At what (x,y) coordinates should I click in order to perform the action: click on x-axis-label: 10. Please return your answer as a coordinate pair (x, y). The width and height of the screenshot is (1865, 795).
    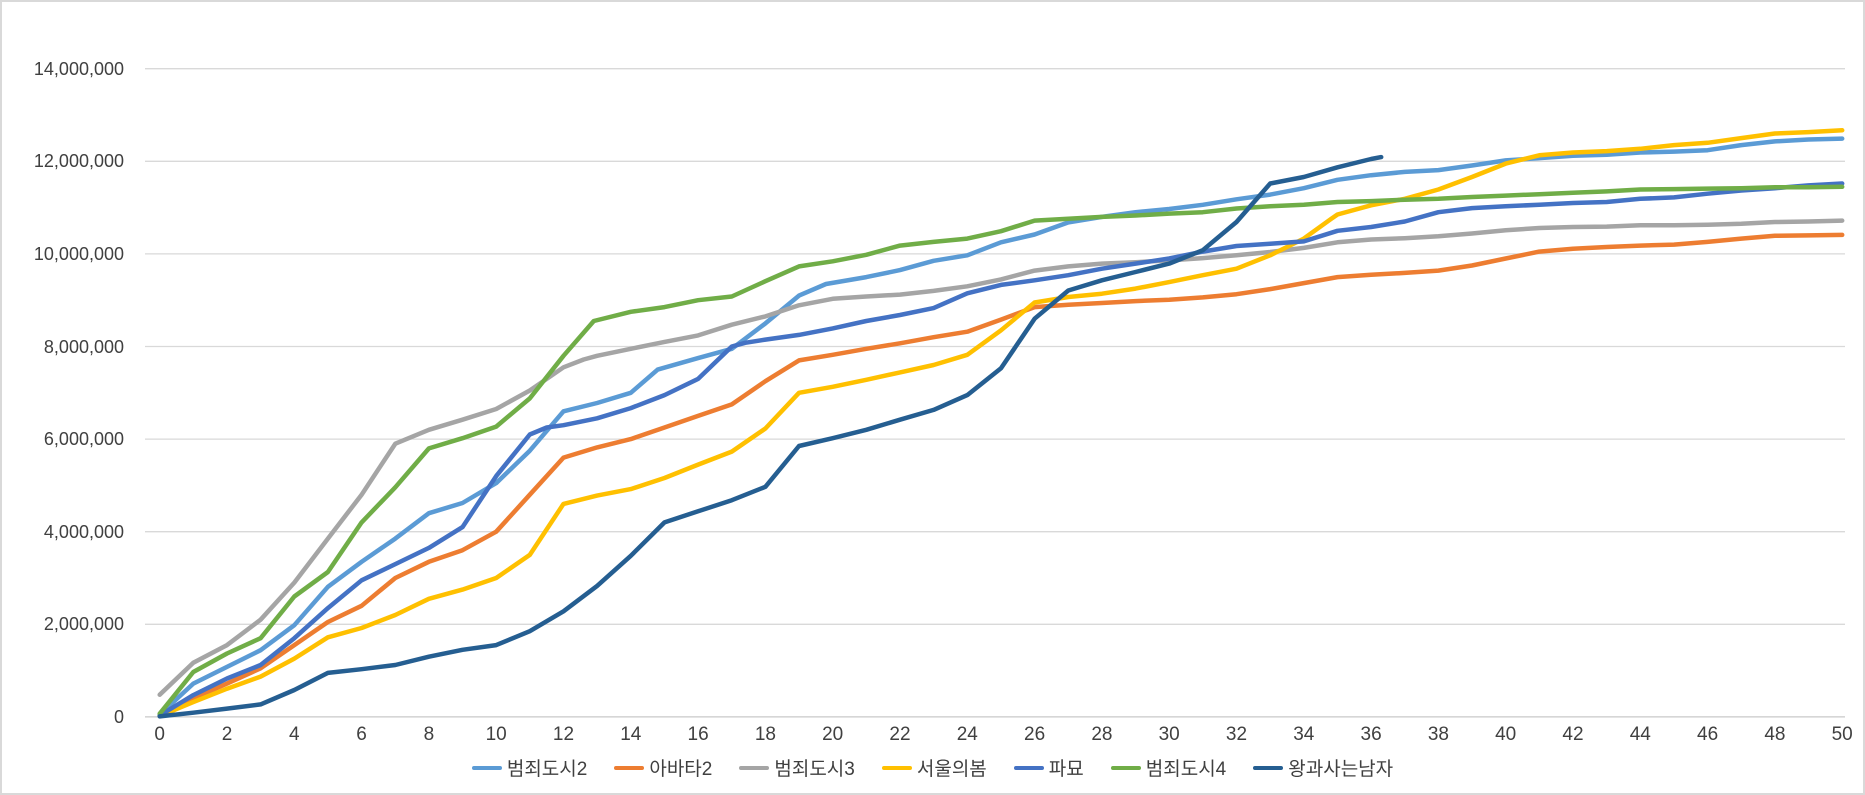
    Looking at the image, I should click on (496, 734).